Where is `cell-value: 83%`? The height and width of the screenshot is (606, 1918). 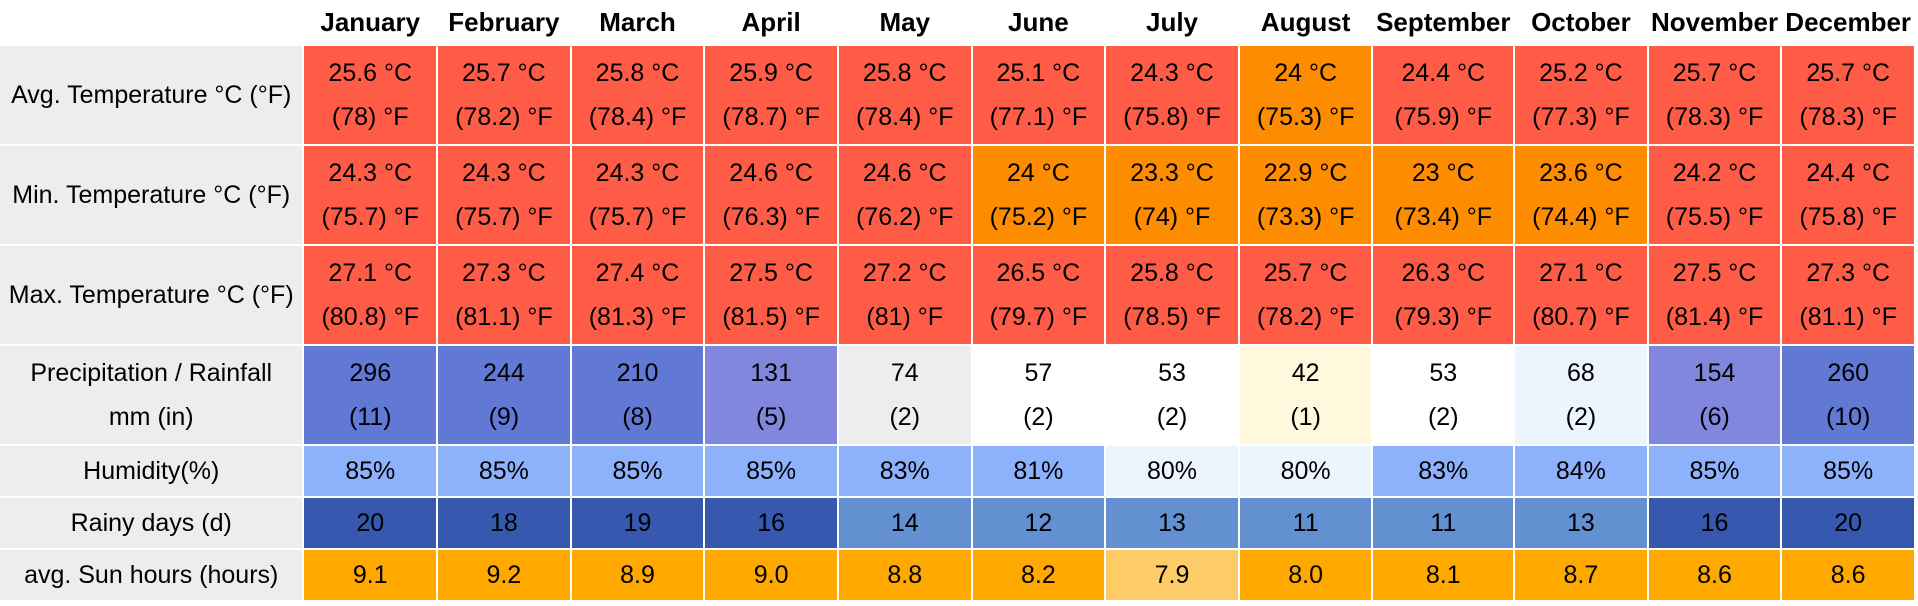 cell-value: 83% is located at coordinates (904, 471).